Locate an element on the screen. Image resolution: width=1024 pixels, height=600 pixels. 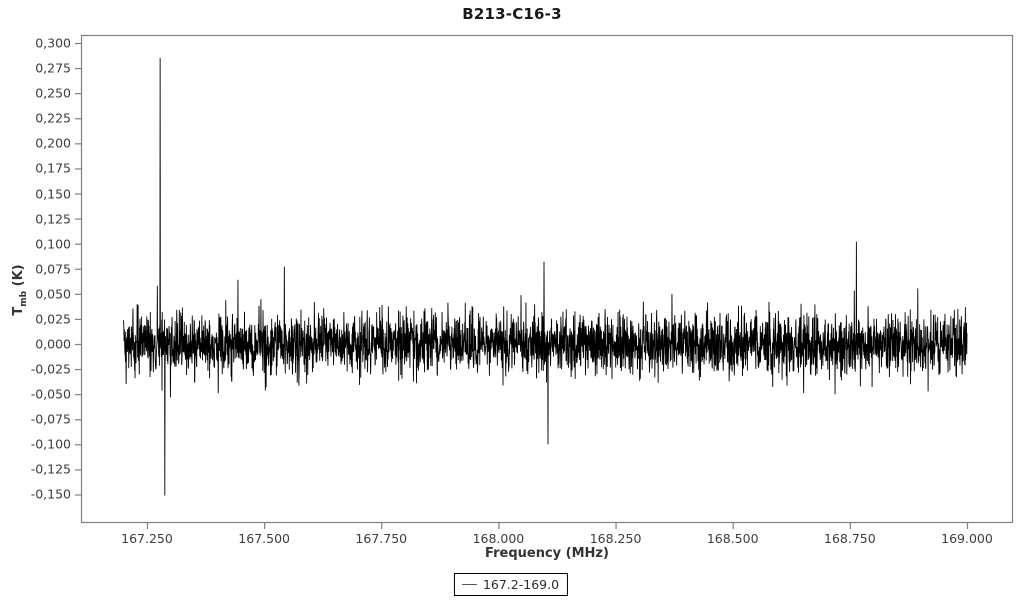
y-axis-title: Tmb (K) is located at coordinates (20, 289).